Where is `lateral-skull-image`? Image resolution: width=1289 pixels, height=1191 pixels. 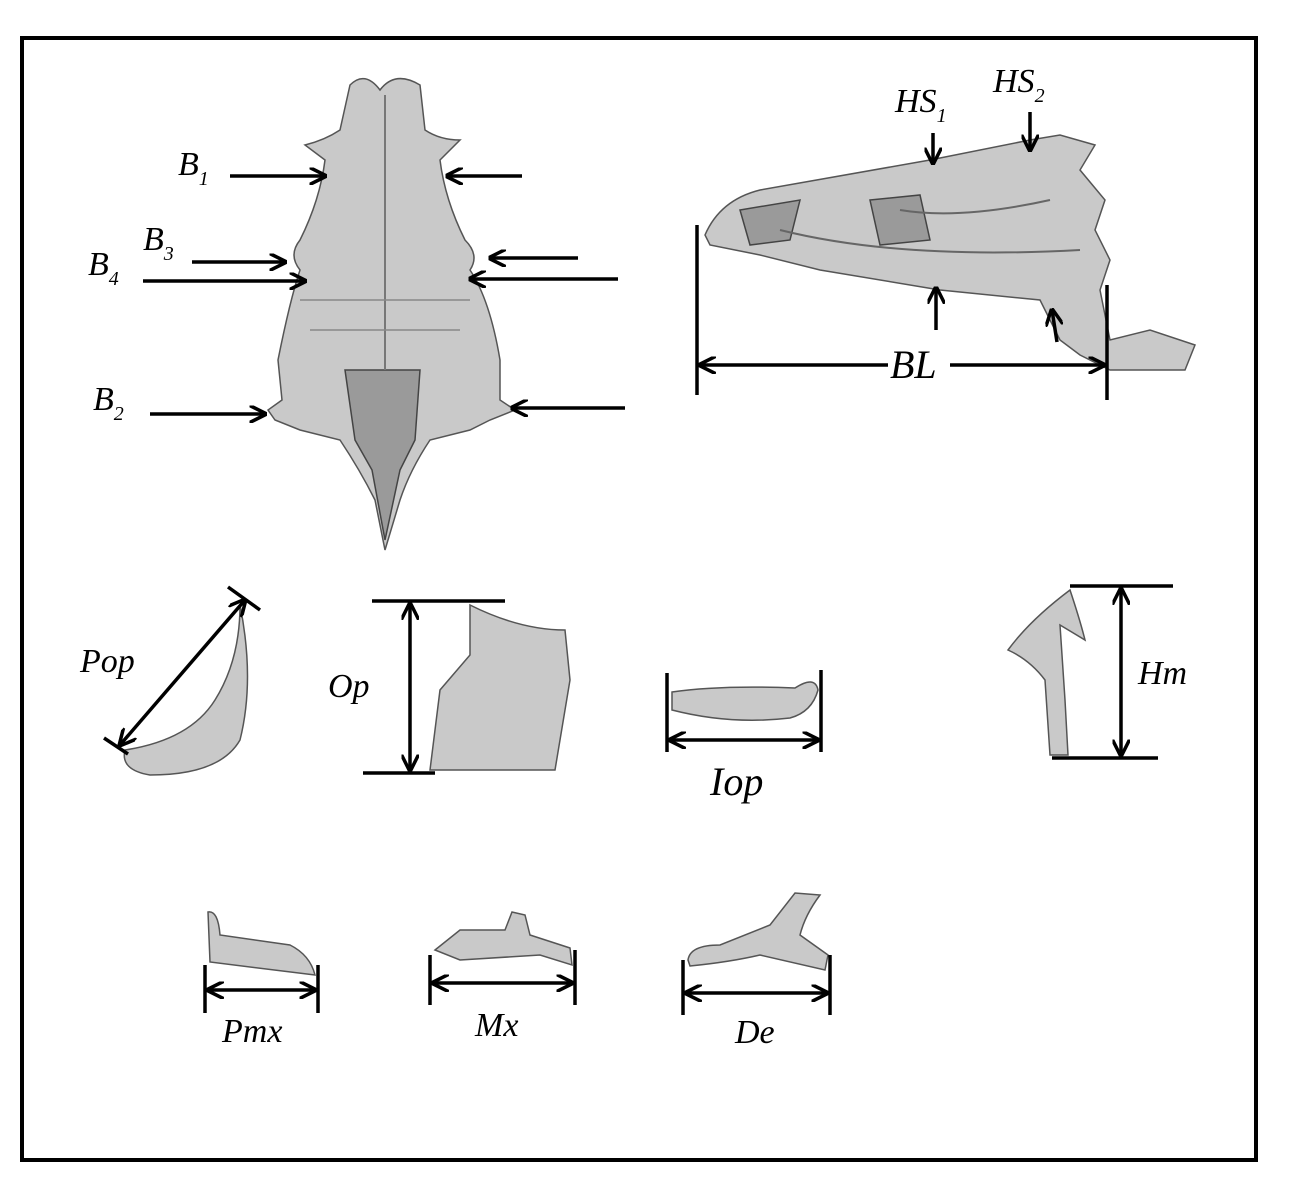 lateral-skull-image is located at coordinates (950, 252).